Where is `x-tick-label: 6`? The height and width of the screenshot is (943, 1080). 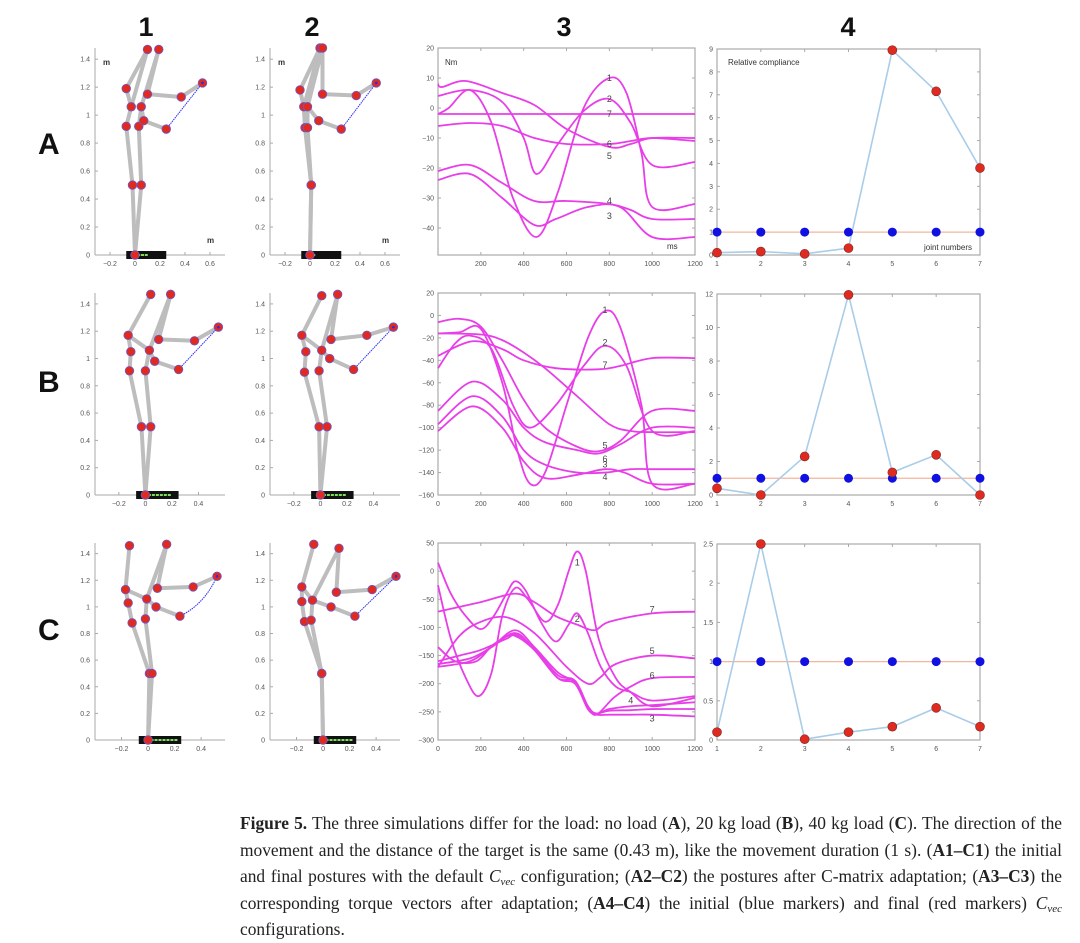 x-tick-label: 6 is located at coordinates (936, 749).